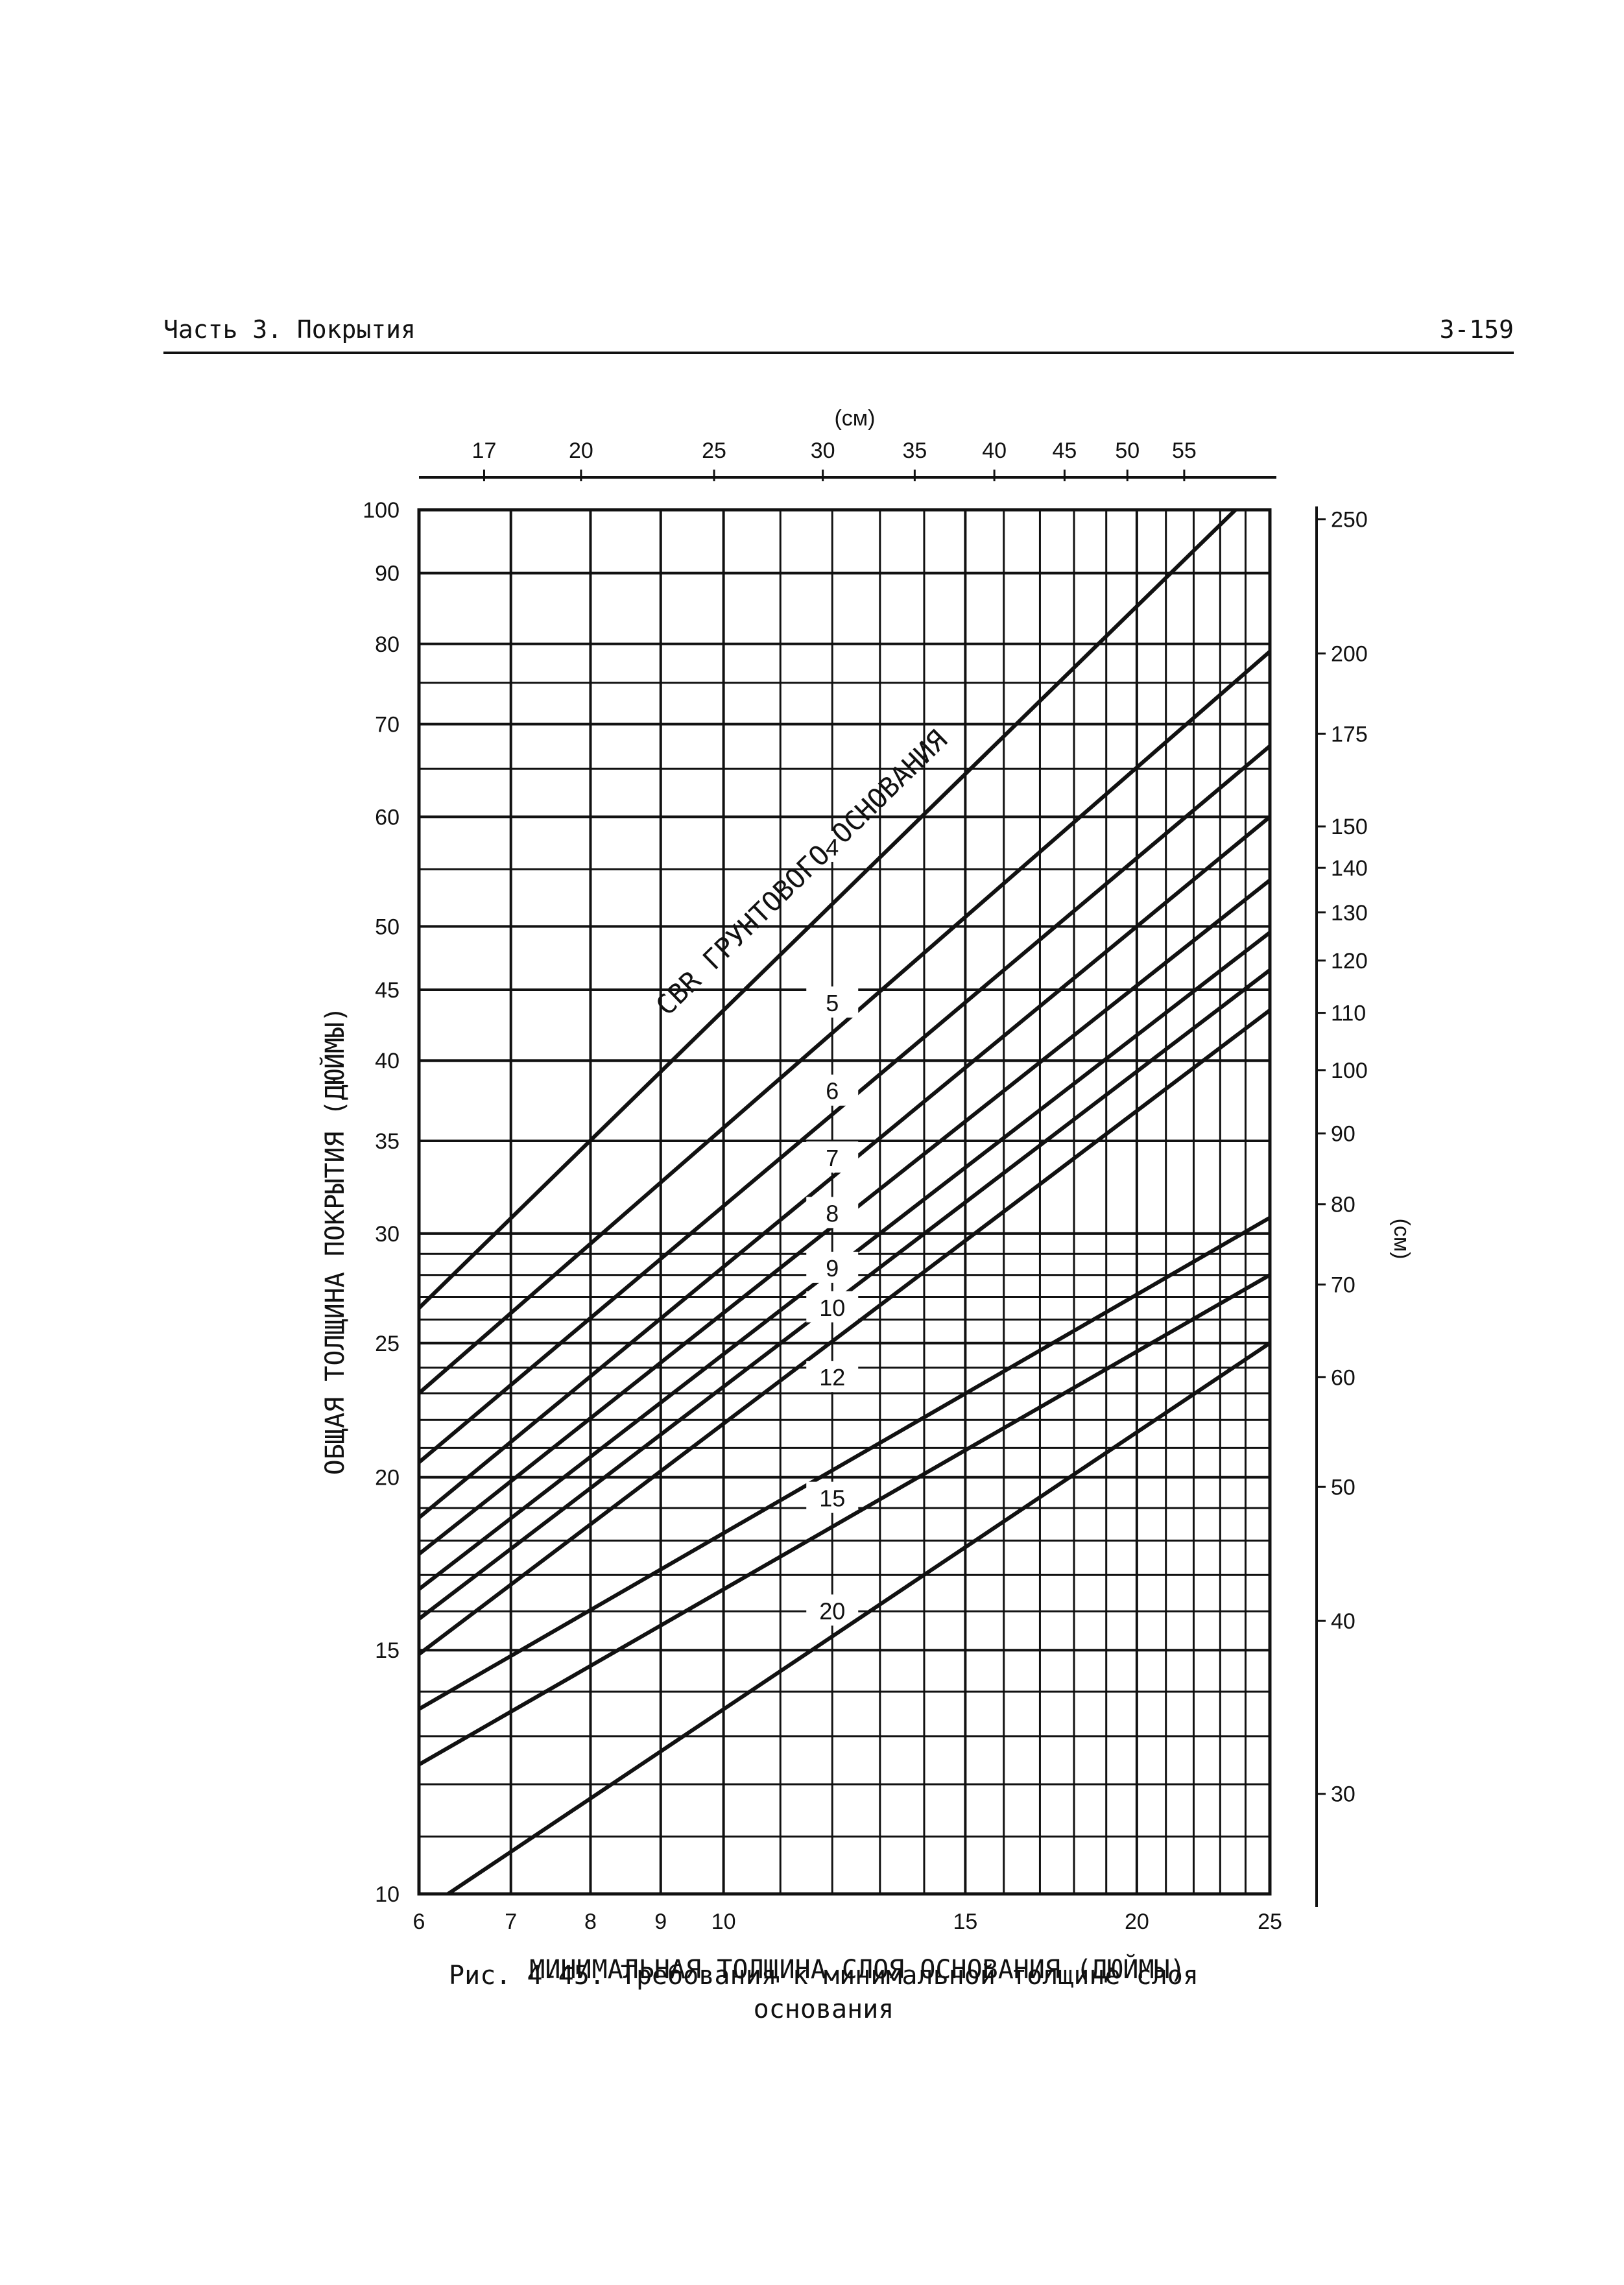 The width and height of the screenshot is (1624, 2285). What do you see at coordinates (660, 1921) in the screenshot?
I see `x-tick-label: 9` at bounding box center [660, 1921].